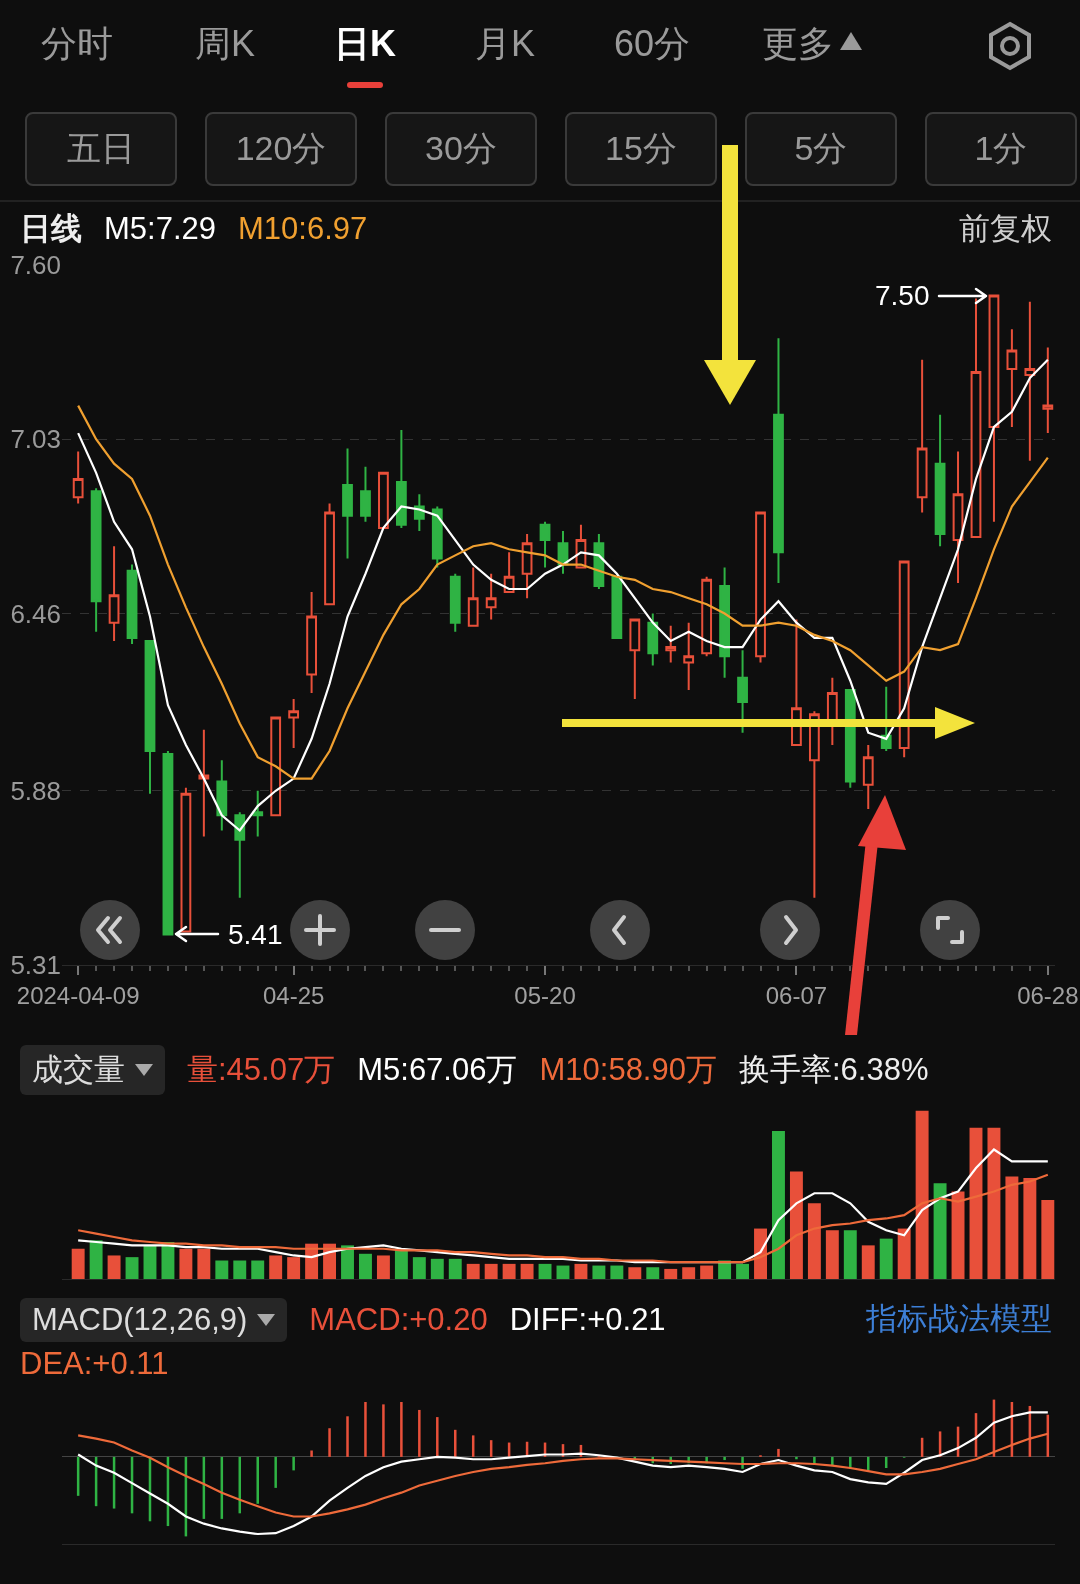 The width and height of the screenshot is (1080, 1584). I want to click on y-tick-label: 7.03, so click(35, 439).